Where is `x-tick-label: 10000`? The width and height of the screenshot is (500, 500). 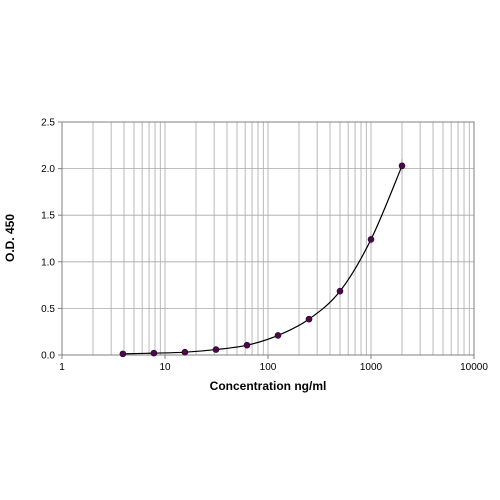 x-tick-label: 10000 is located at coordinates (474, 367).